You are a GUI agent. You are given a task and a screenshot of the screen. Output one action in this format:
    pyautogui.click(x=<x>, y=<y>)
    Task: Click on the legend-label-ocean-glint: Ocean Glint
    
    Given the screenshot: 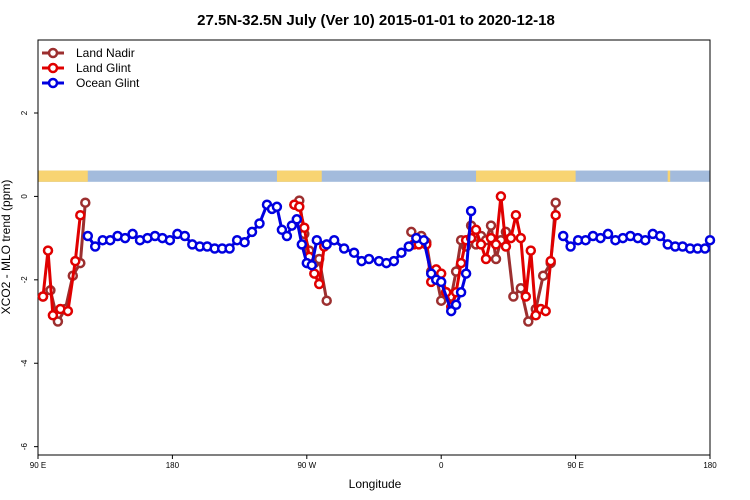 What is the action you would take?
    pyautogui.click(x=108, y=83)
    